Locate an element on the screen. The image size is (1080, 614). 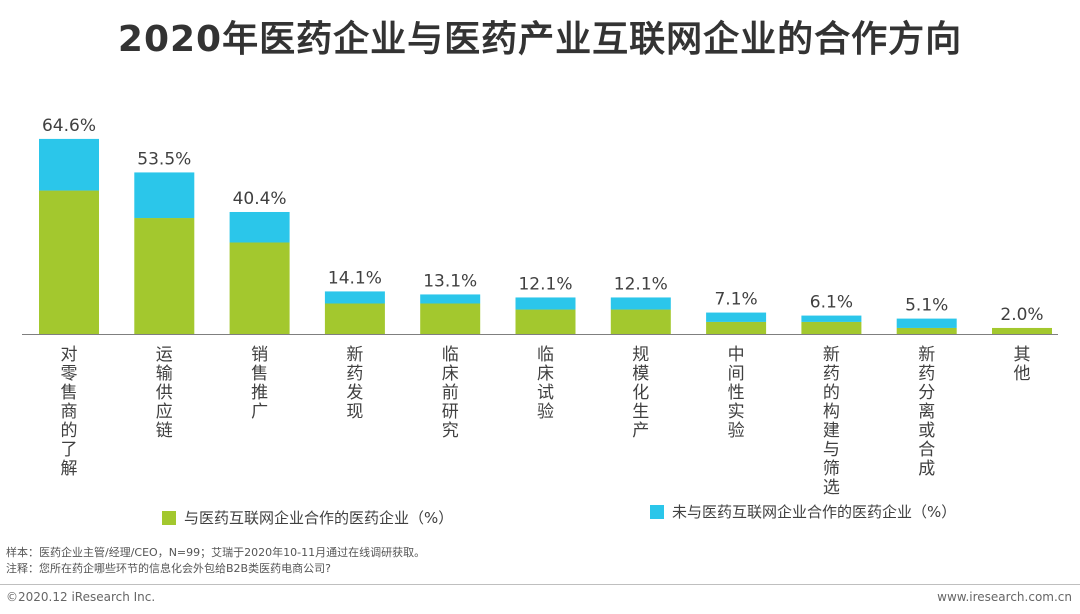
category-label: 临床前研究 is located at coordinates (450, 393).